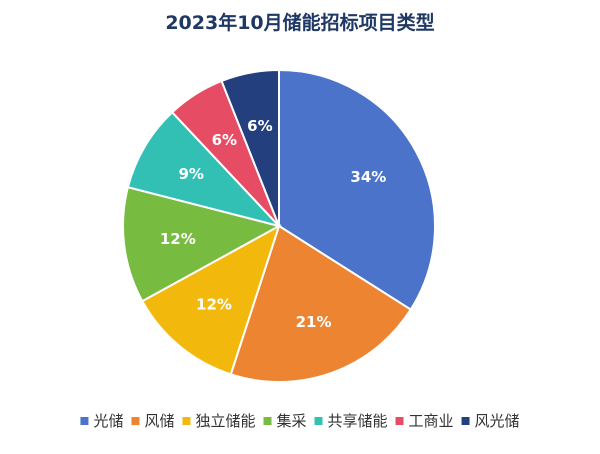 This screenshot has width=600, height=454. I want to click on legend-item-1: 光储, so click(101, 421).